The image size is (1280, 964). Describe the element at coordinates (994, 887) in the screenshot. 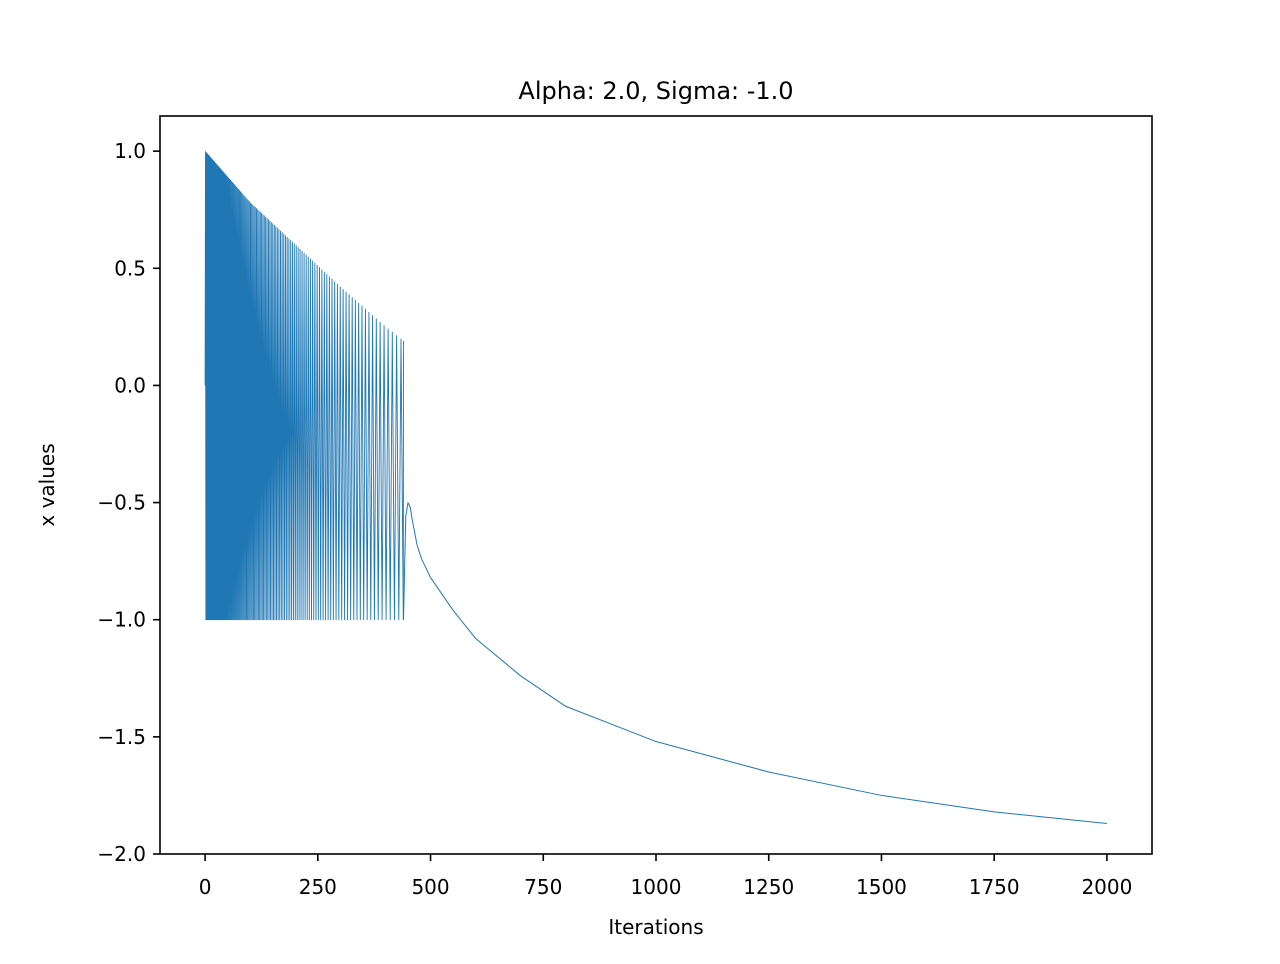

I see `x-tick-label: 1750` at that location.